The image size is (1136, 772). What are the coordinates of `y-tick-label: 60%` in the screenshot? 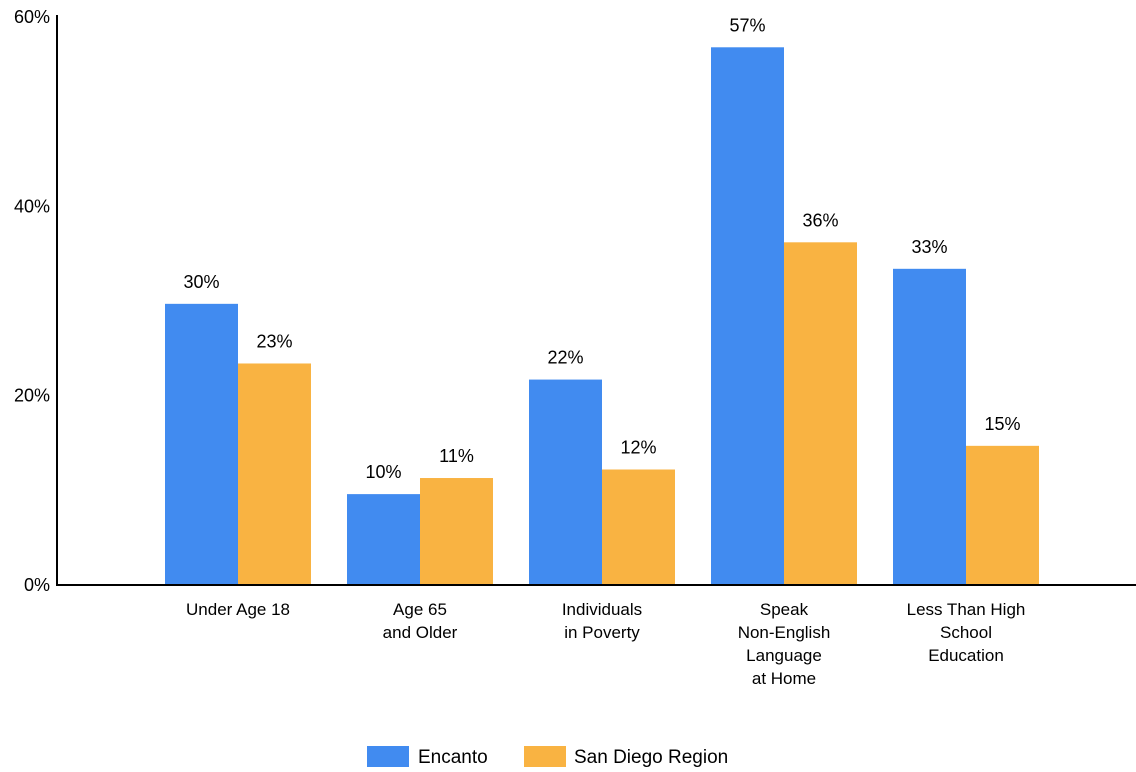 It's located at (32, 17).